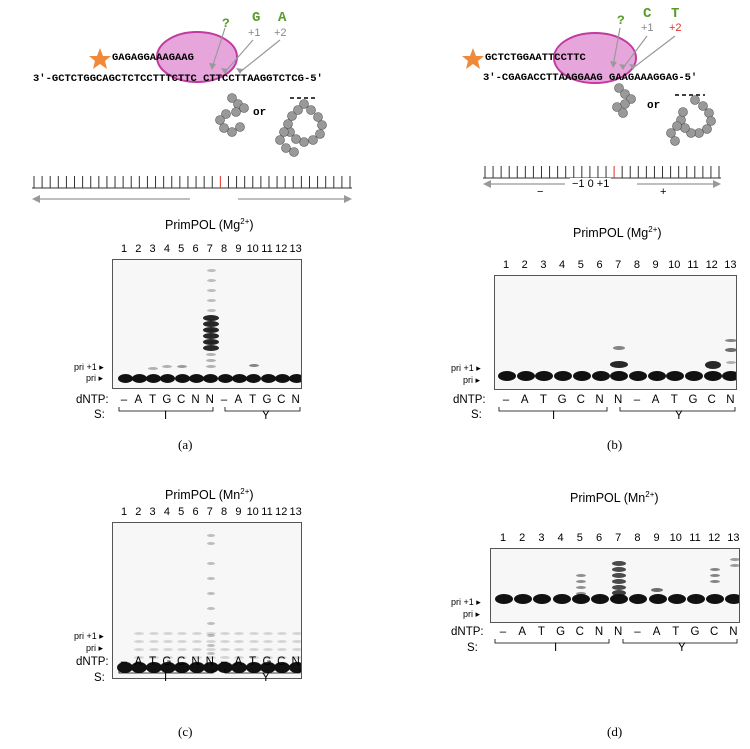  I want to click on s-left: I, so click(556, 648).